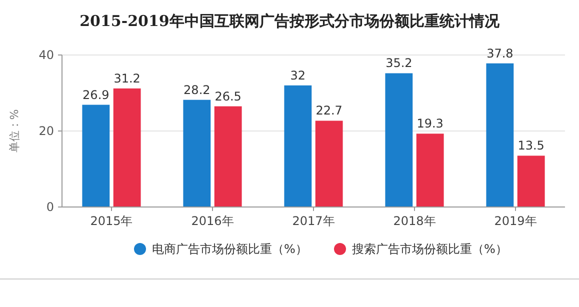 This screenshot has width=579, height=307. I want to click on chart-title: 2015-2019年中国互联网广告按形式分市场份额比重统计情况, so click(290, 21).